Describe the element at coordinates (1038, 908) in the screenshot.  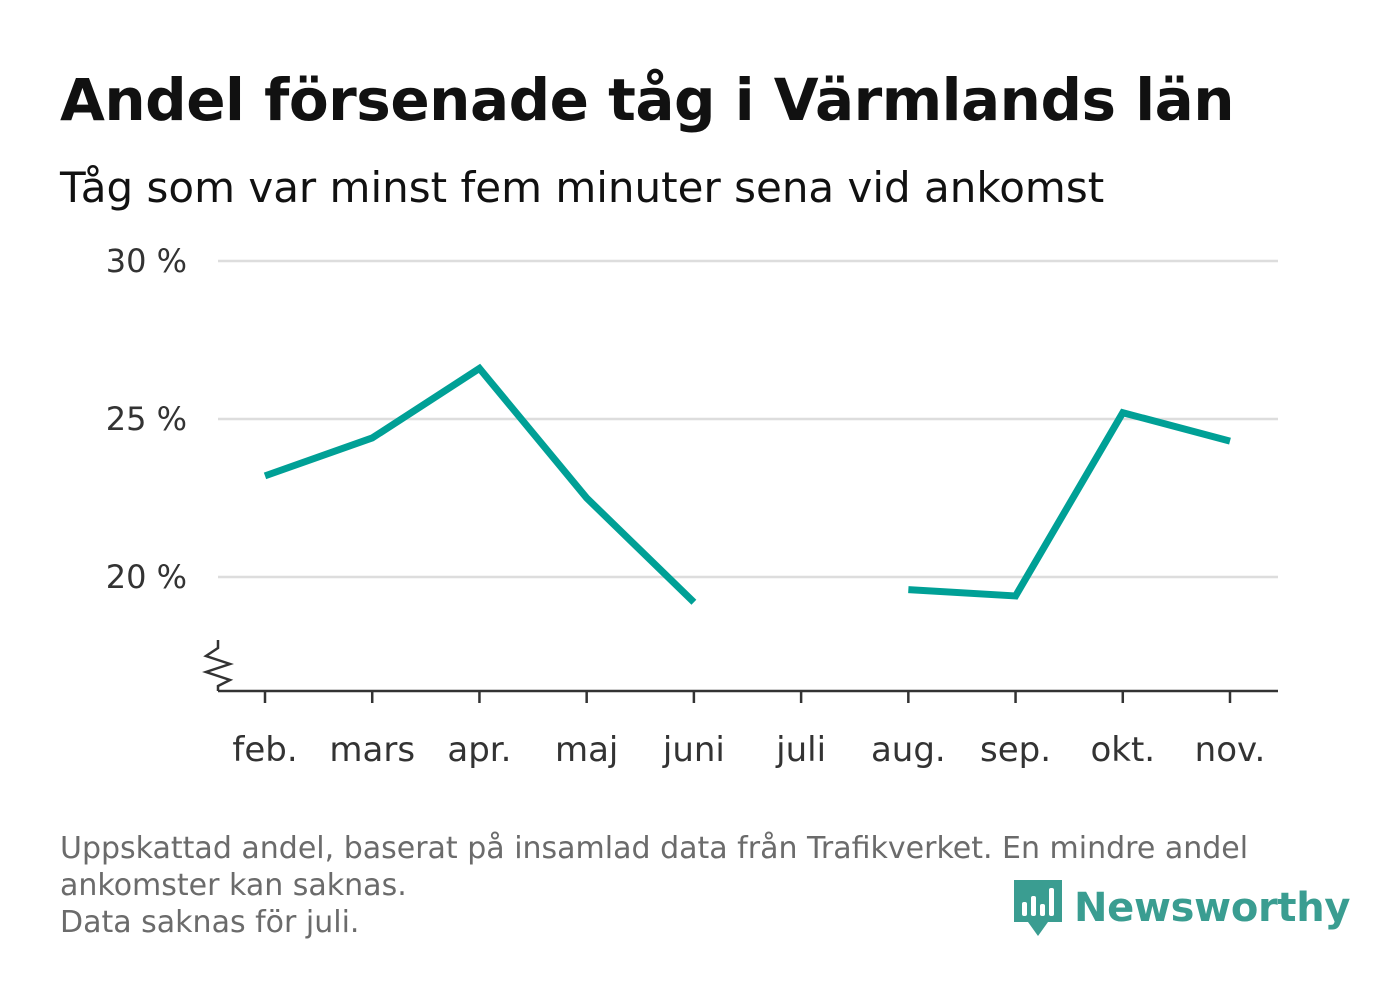
I see `newsworthy-logo-icon` at that location.